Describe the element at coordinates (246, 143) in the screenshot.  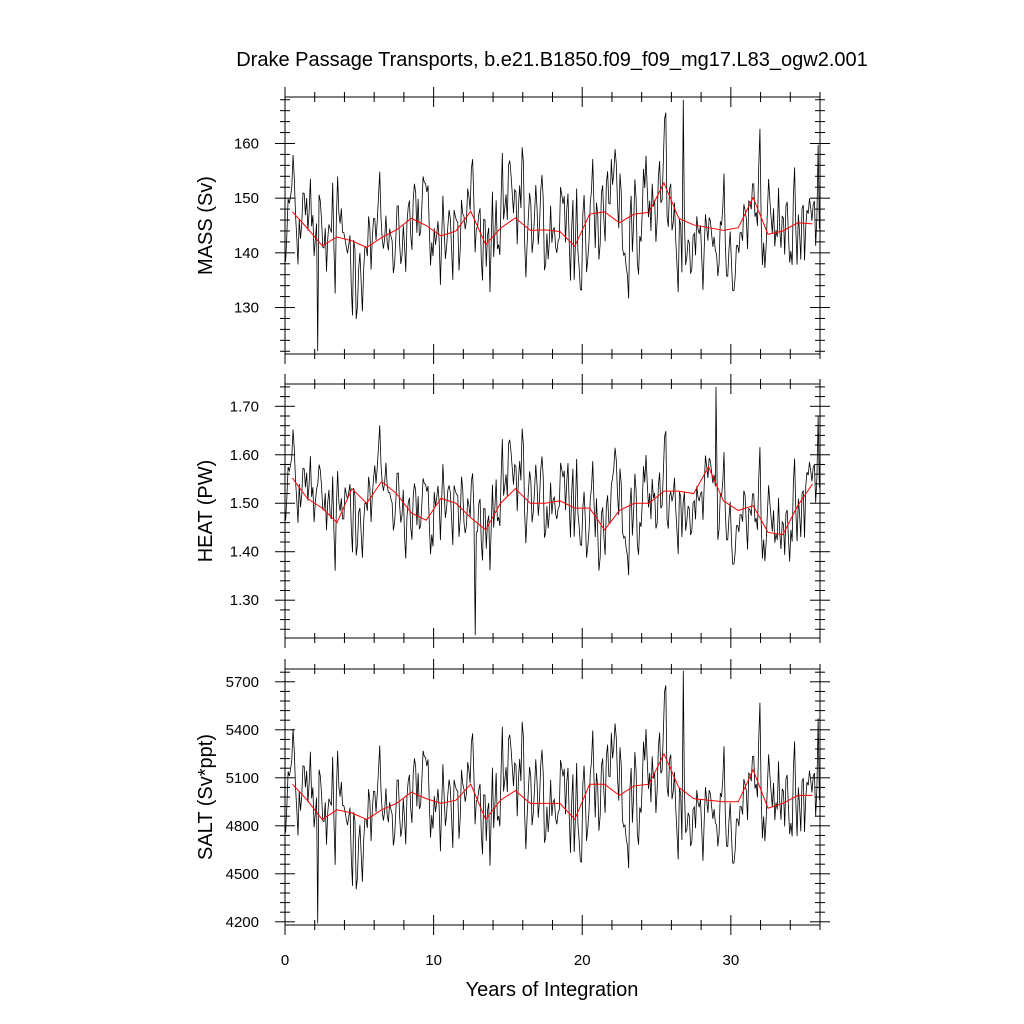
I see `y-tick-label-mass: 160` at that location.